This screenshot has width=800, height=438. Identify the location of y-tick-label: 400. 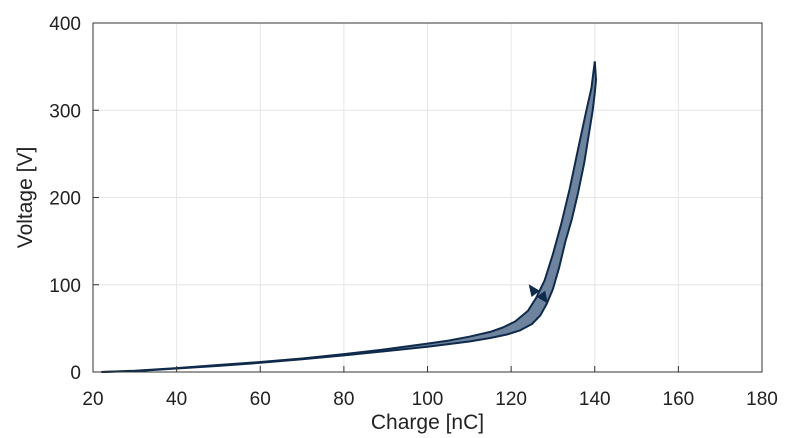
(65, 24).